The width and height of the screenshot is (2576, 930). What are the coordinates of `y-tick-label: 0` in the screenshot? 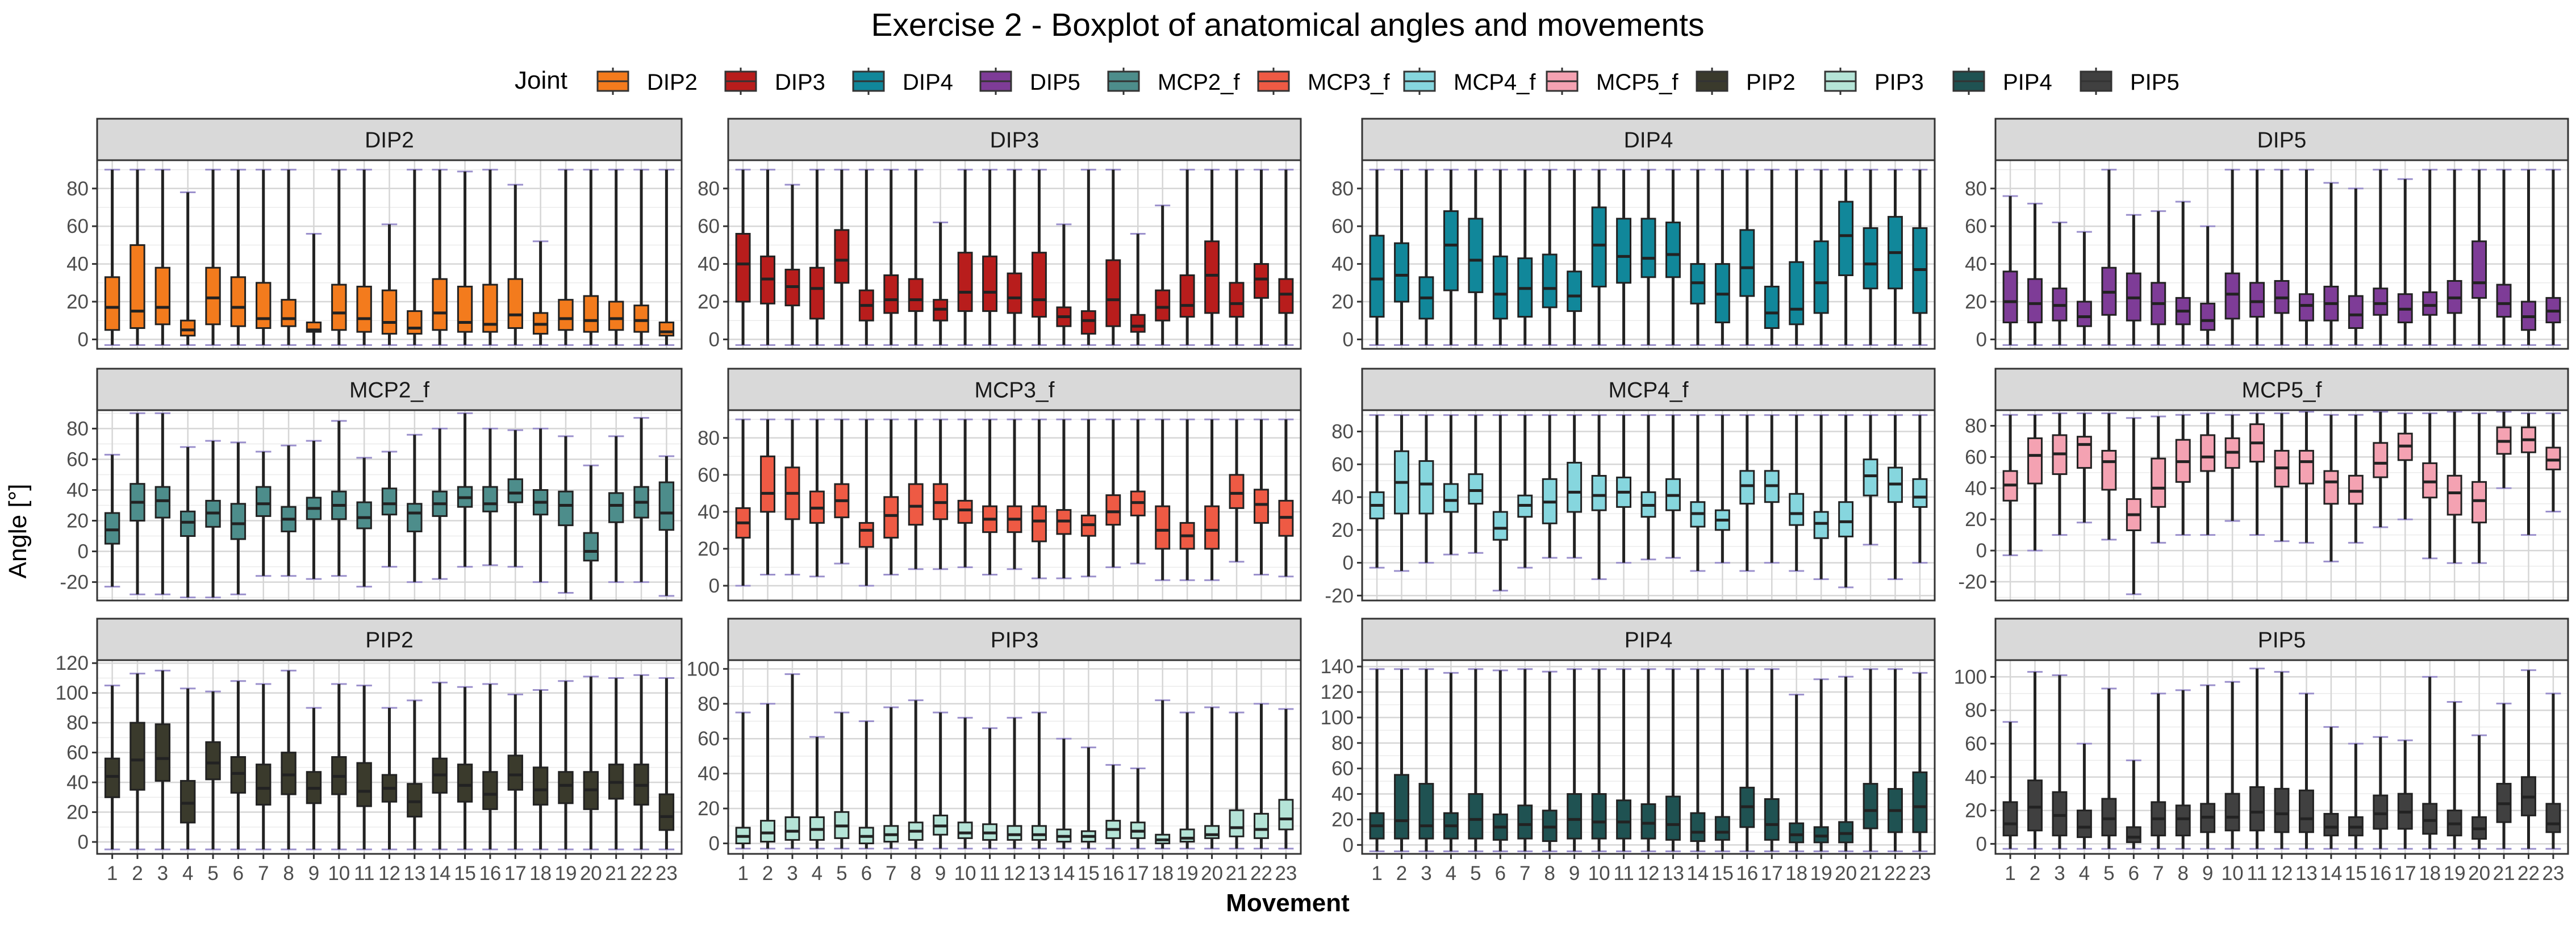 It's located at (714, 339).